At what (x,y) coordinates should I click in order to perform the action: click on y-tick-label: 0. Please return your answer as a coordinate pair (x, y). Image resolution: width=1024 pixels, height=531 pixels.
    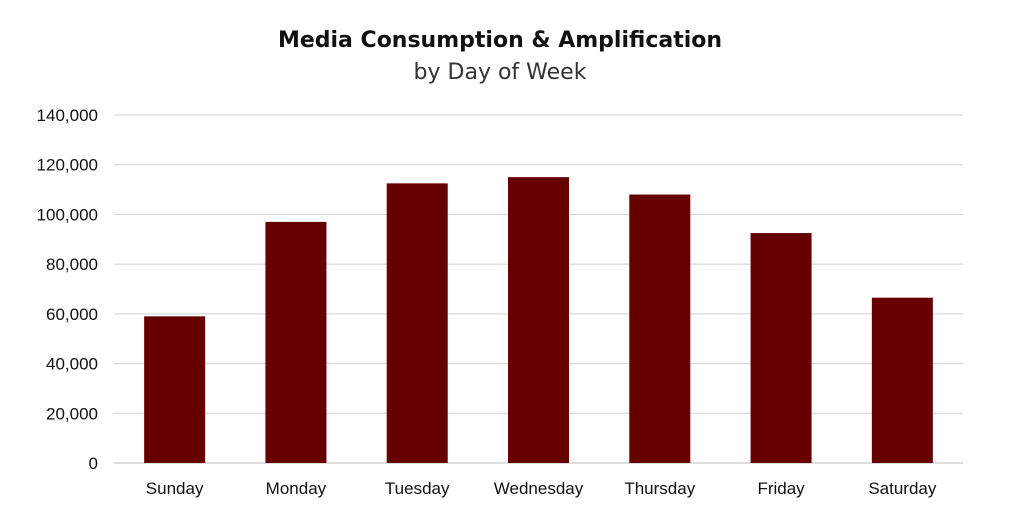
    Looking at the image, I should click on (93, 463).